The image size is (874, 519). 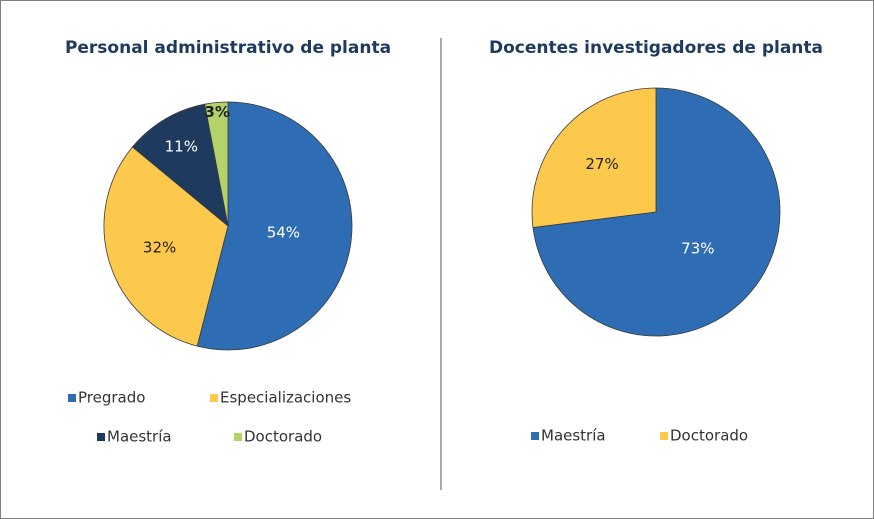 What do you see at coordinates (285, 398) in the screenshot?
I see `legend-label: Especializaciones` at bounding box center [285, 398].